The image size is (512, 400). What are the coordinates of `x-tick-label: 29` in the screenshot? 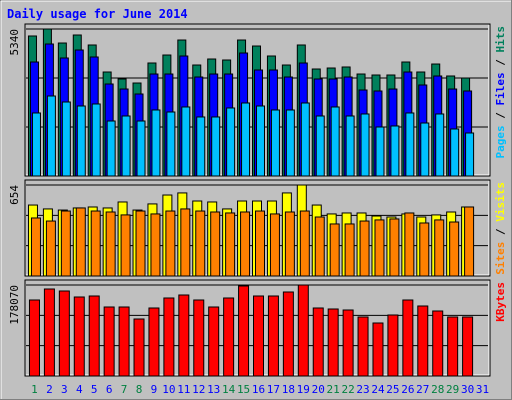 It's located at (452, 389).